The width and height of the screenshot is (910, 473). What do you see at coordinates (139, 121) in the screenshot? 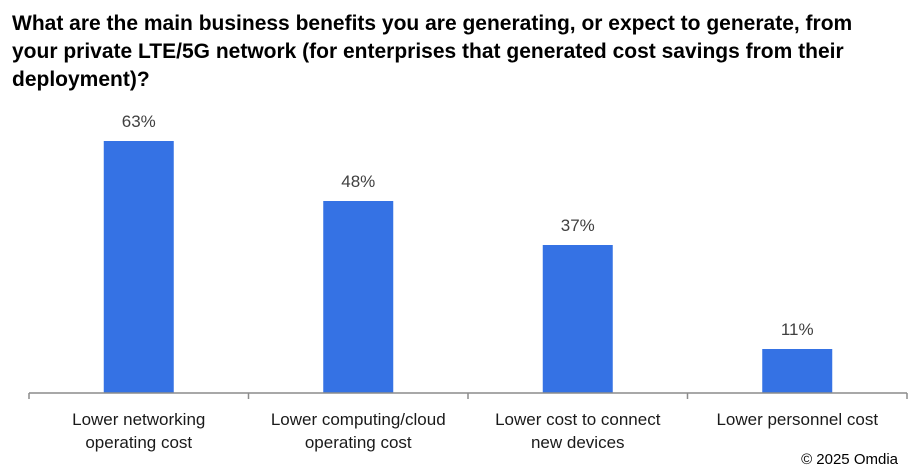
I see `value-label-1: 63%` at bounding box center [139, 121].